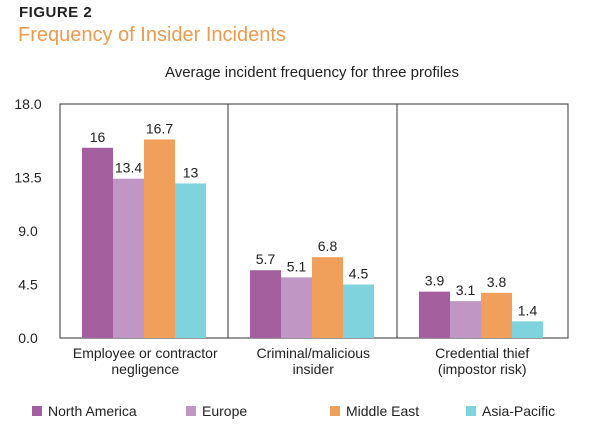 The image size is (600, 424). What do you see at coordinates (152, 35) in the screenshot?
I see `figure-title: Frequency of Insider Incidents` at bounding box center [152, 35].